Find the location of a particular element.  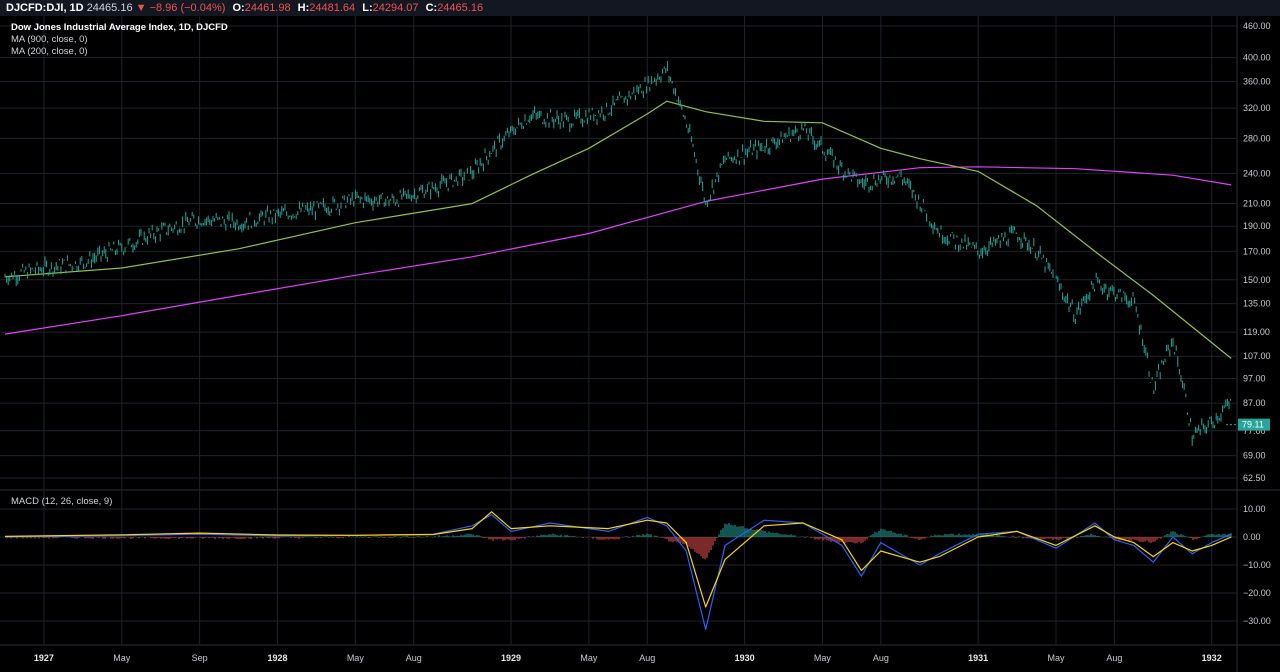

close-label: C: is located at coordinates (431, 8).